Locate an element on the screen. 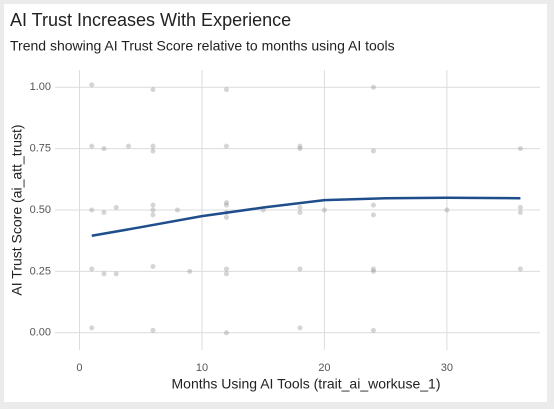  trend-line is located at coordinates (306, 217).